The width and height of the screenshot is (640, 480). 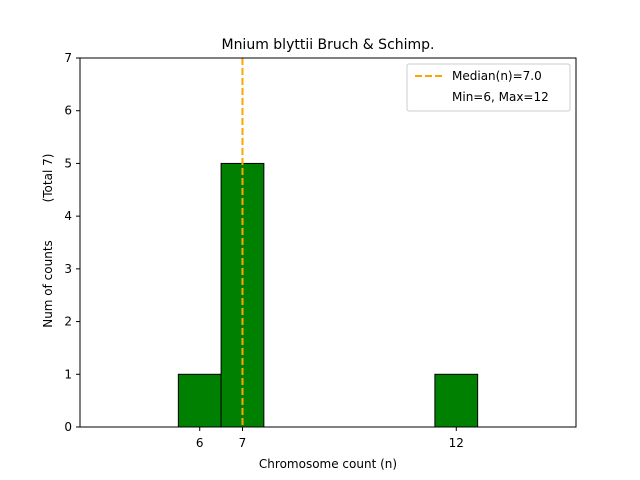 I want to click on x-tick-label: 12, so click(x=456, y=443).